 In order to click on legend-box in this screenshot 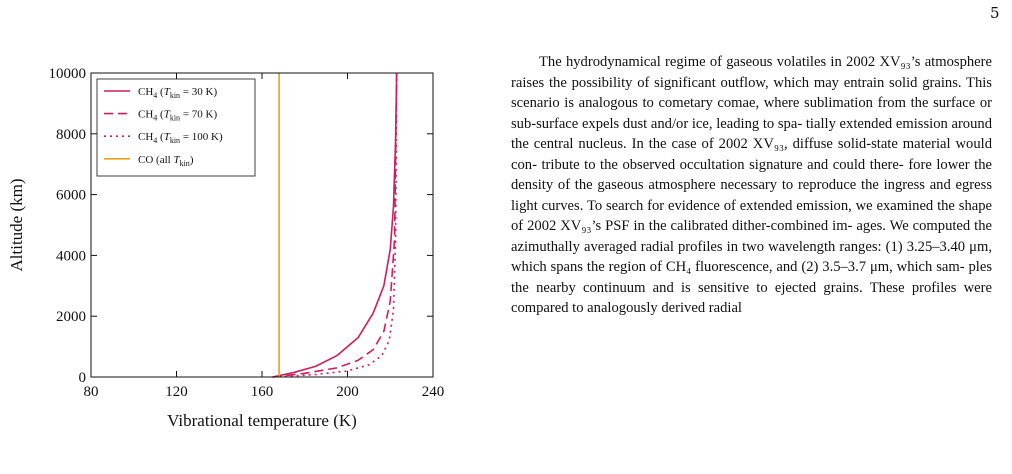, I will do `click(176, 127)`.